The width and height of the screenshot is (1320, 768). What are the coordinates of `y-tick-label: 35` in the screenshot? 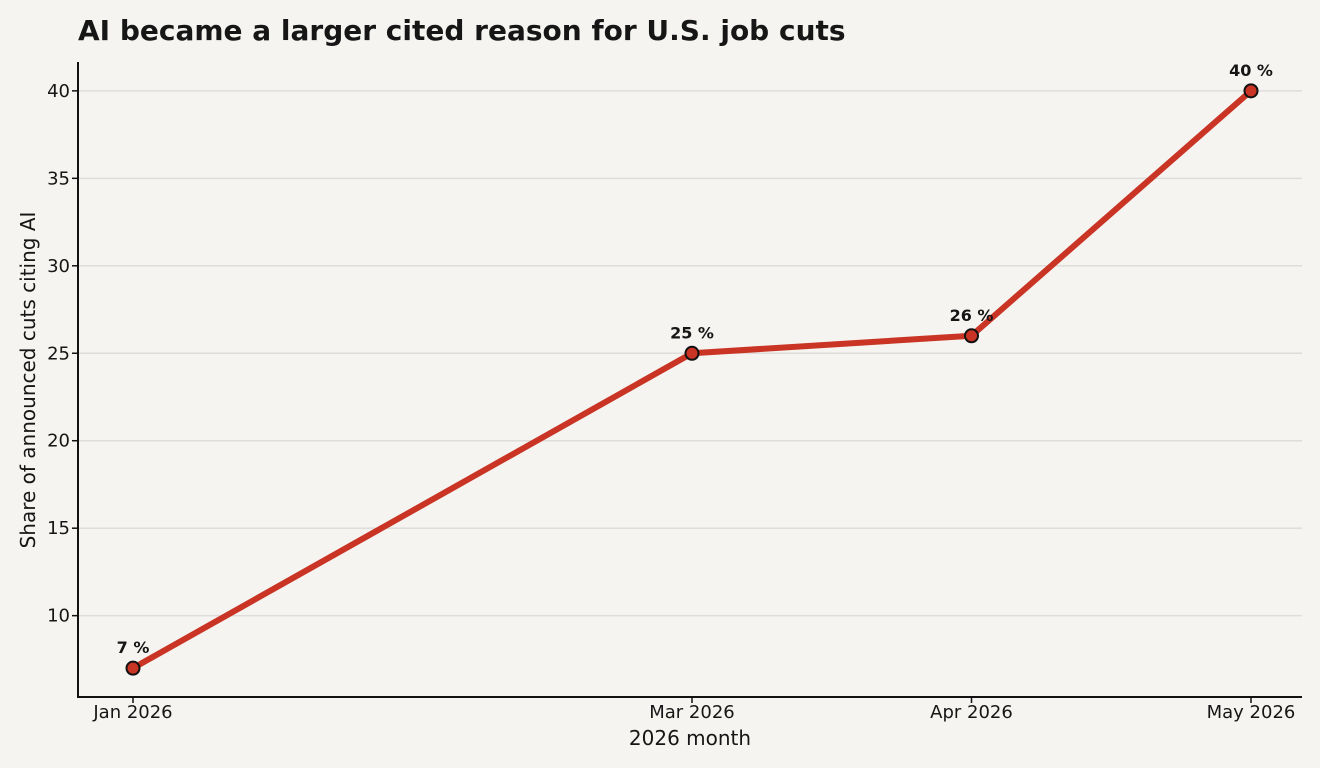 It's located at (58, 178).